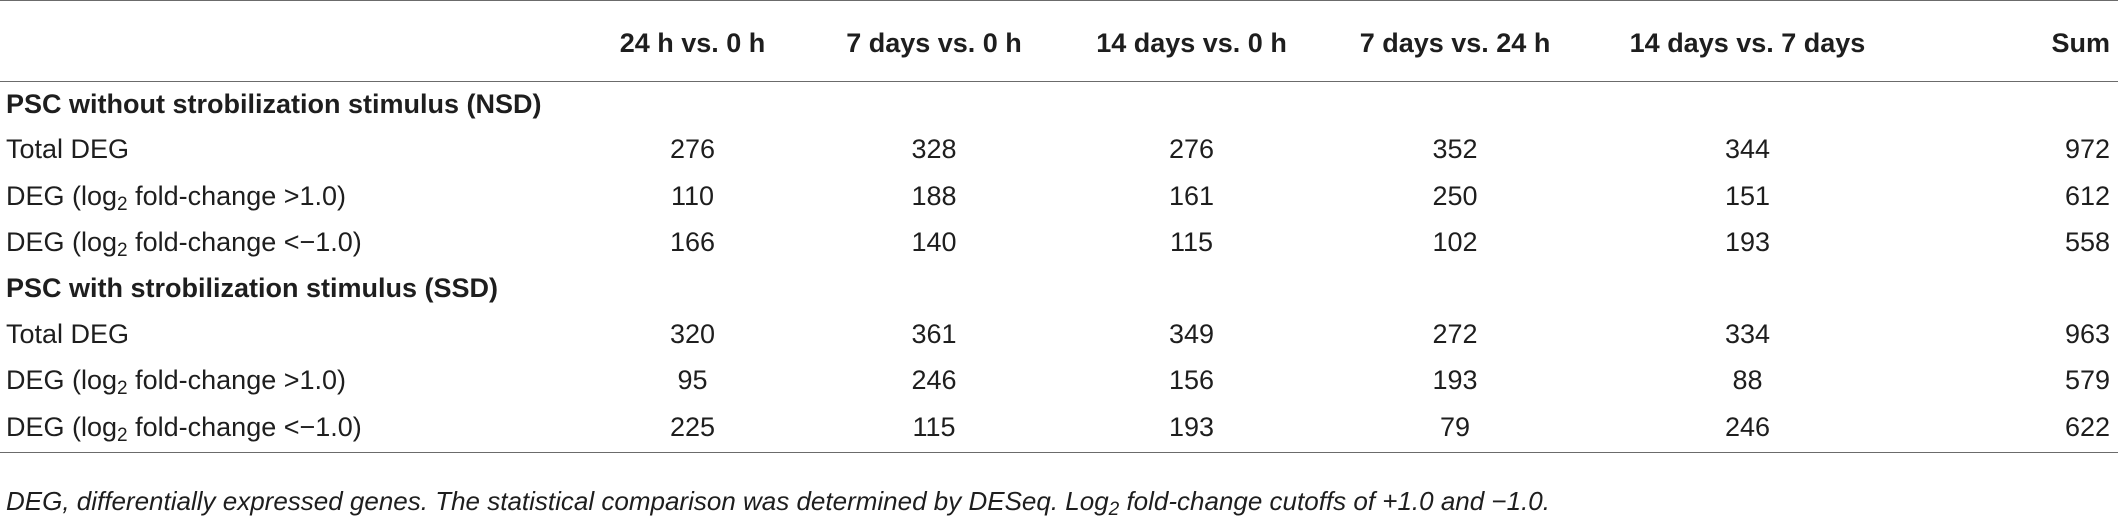  I want to click on table-cell: 166, so click(692, 242).